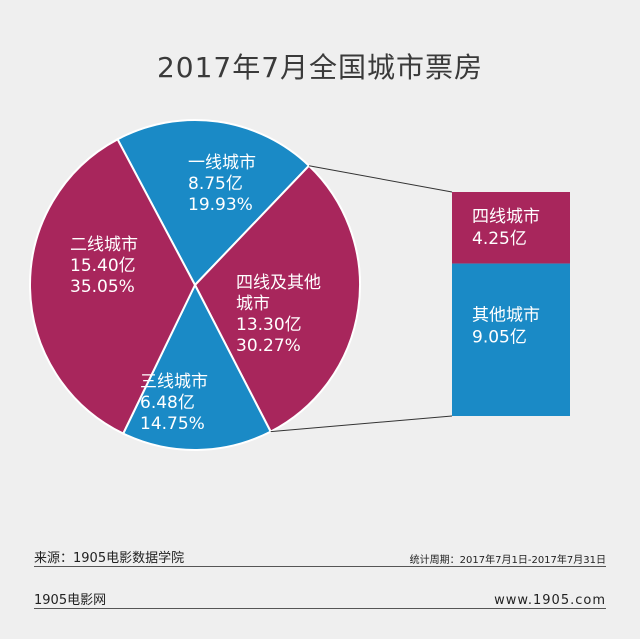  Describe the element at coordinates (220, 205) in the screenshot. I see `slice-percent-label: 19.93%` at that location.